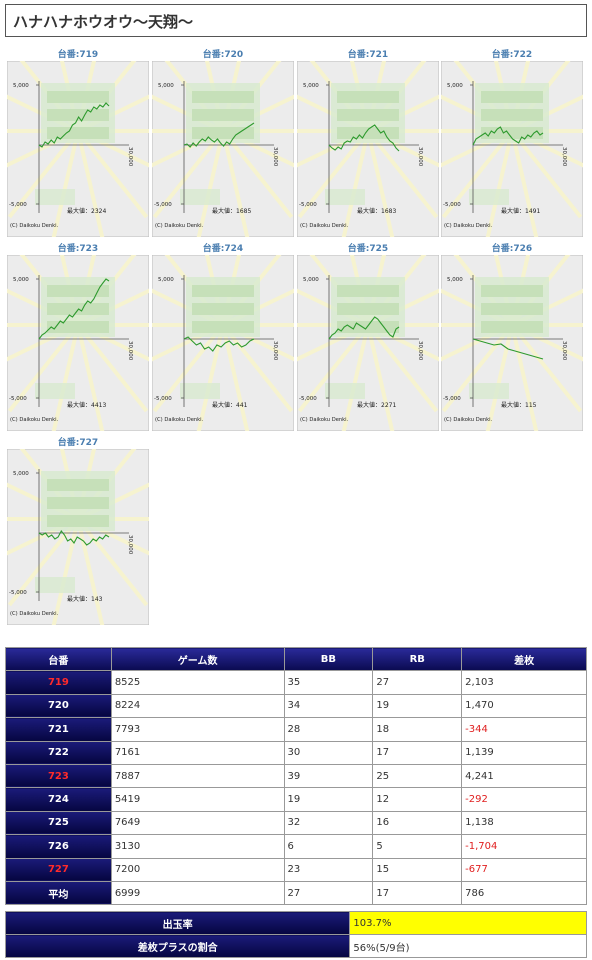 The image size is (592, 960). What do you see at coordinates (328, 752) in the screenshot?
I see `bb-cell: 30` at bounding box center [328, 752].